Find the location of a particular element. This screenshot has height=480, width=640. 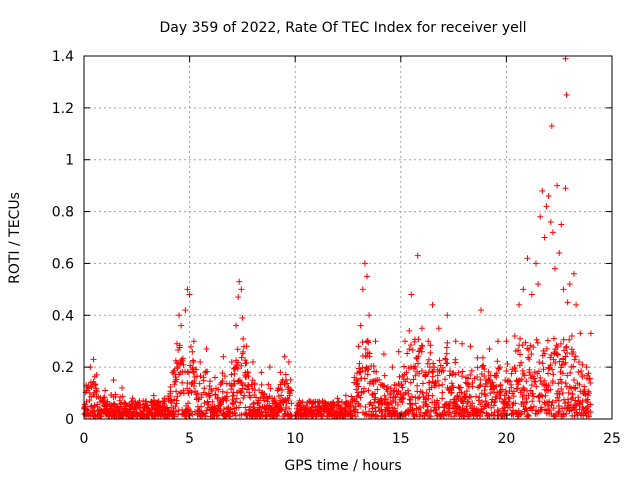

y-tick-label: 0.6 is located at coordinates (63, 264).